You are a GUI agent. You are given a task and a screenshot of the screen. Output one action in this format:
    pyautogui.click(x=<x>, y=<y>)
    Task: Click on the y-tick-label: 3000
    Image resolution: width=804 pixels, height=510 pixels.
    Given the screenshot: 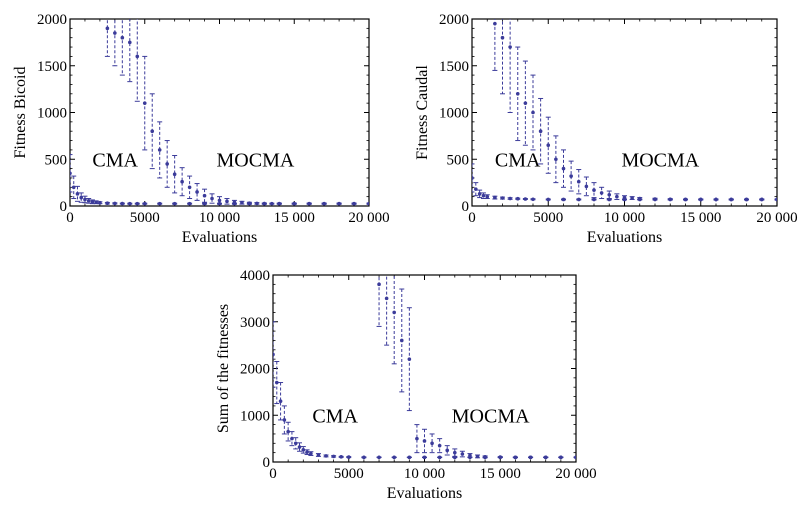 What is the action you would take?
    pyautogui.click(x=255, y=323)
    